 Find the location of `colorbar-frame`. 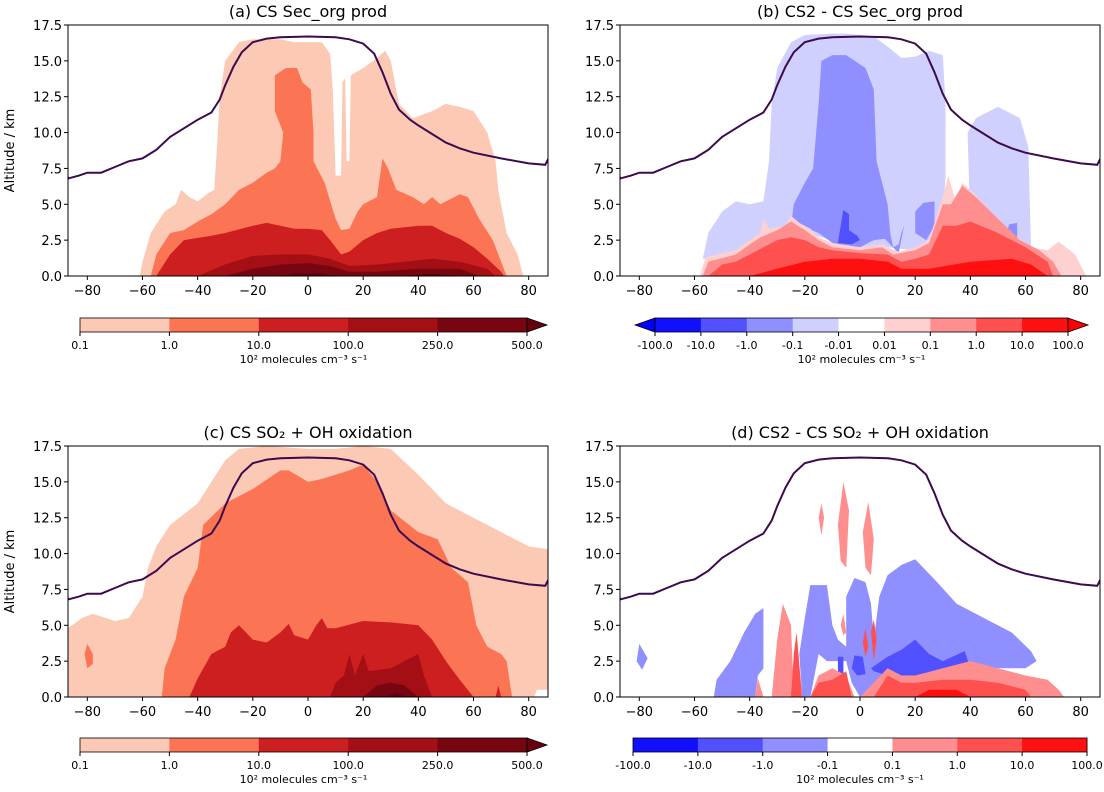

colorbar-frame is located at coordinates (860, 745).